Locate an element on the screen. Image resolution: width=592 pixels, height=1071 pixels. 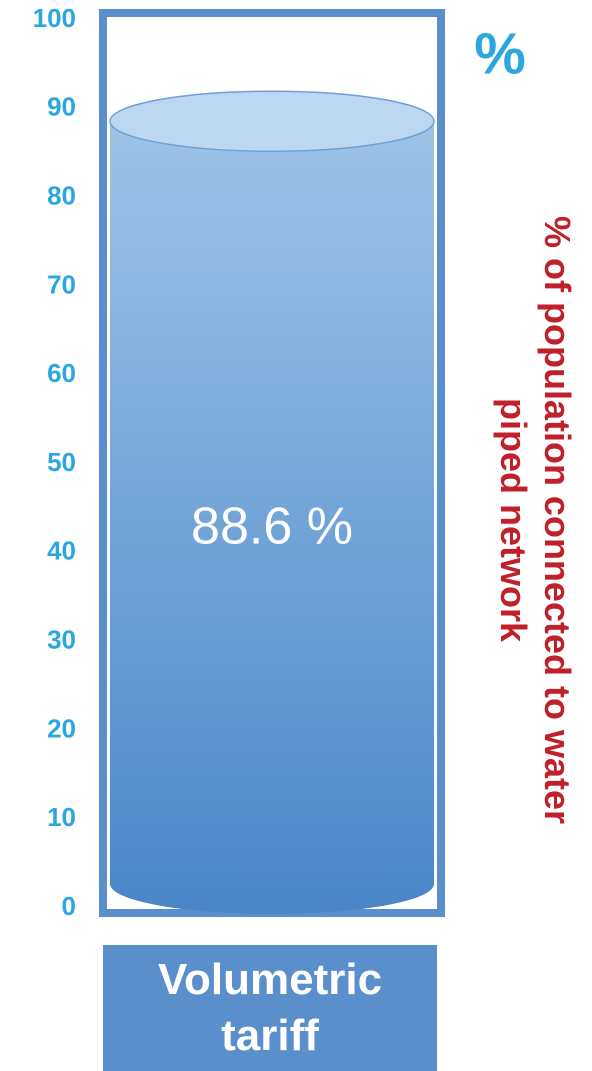
y-tick-label: 0 is located at coordinates (69, 906).